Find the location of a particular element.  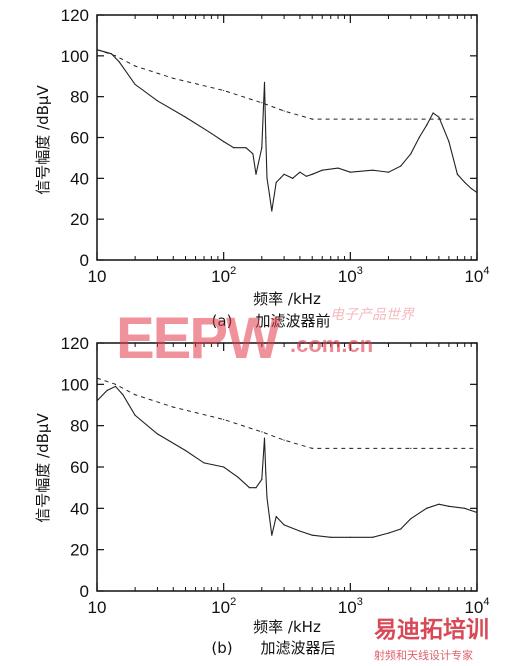

watermark-training-title: 易迪拓培训 is located at coordinates (431, 629).